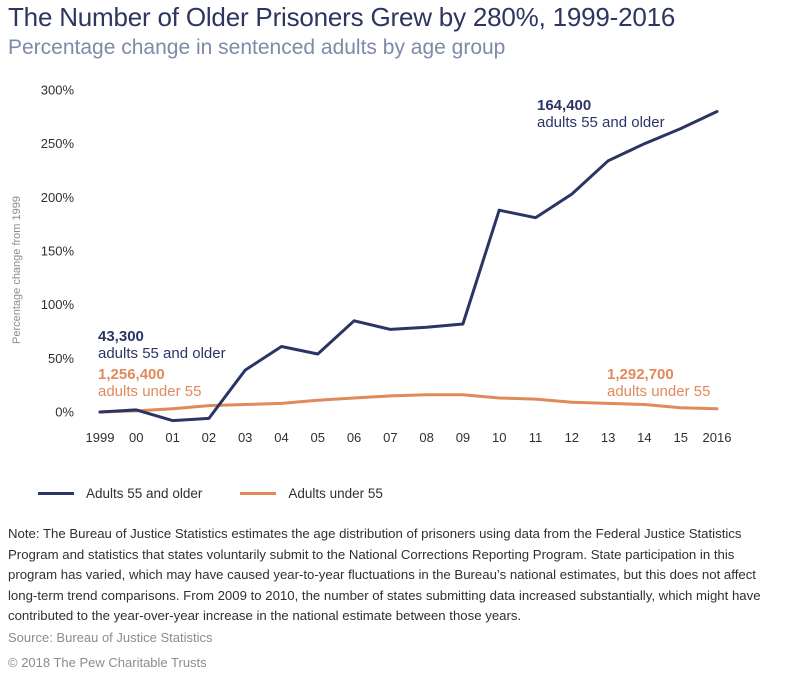 Image resolution: width=785 pixels, height=674 pixels. I want to click on annotation-number: 43,300, so click(121, 336).